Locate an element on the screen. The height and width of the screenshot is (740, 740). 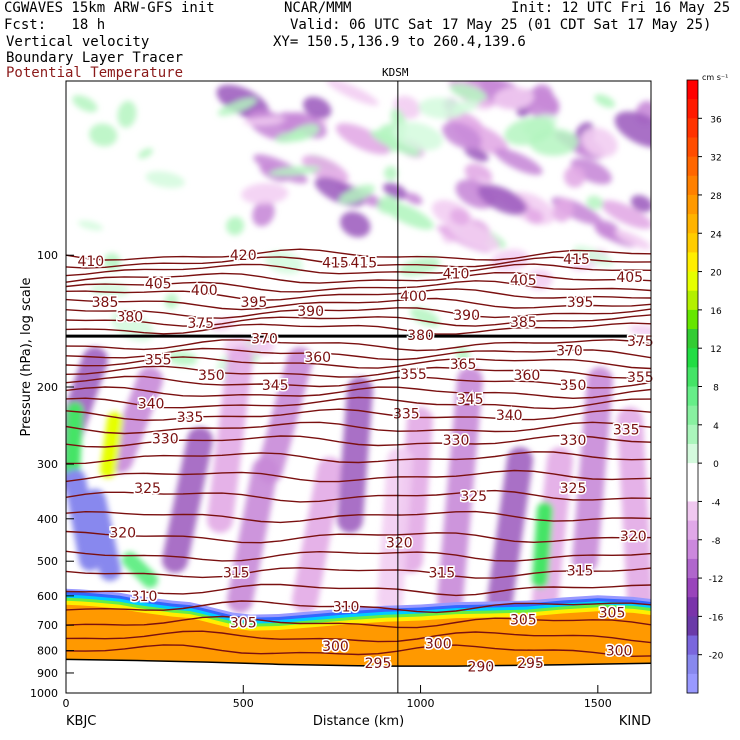
colorbar-tick-label: 8 is located at coordinates (716, 389).